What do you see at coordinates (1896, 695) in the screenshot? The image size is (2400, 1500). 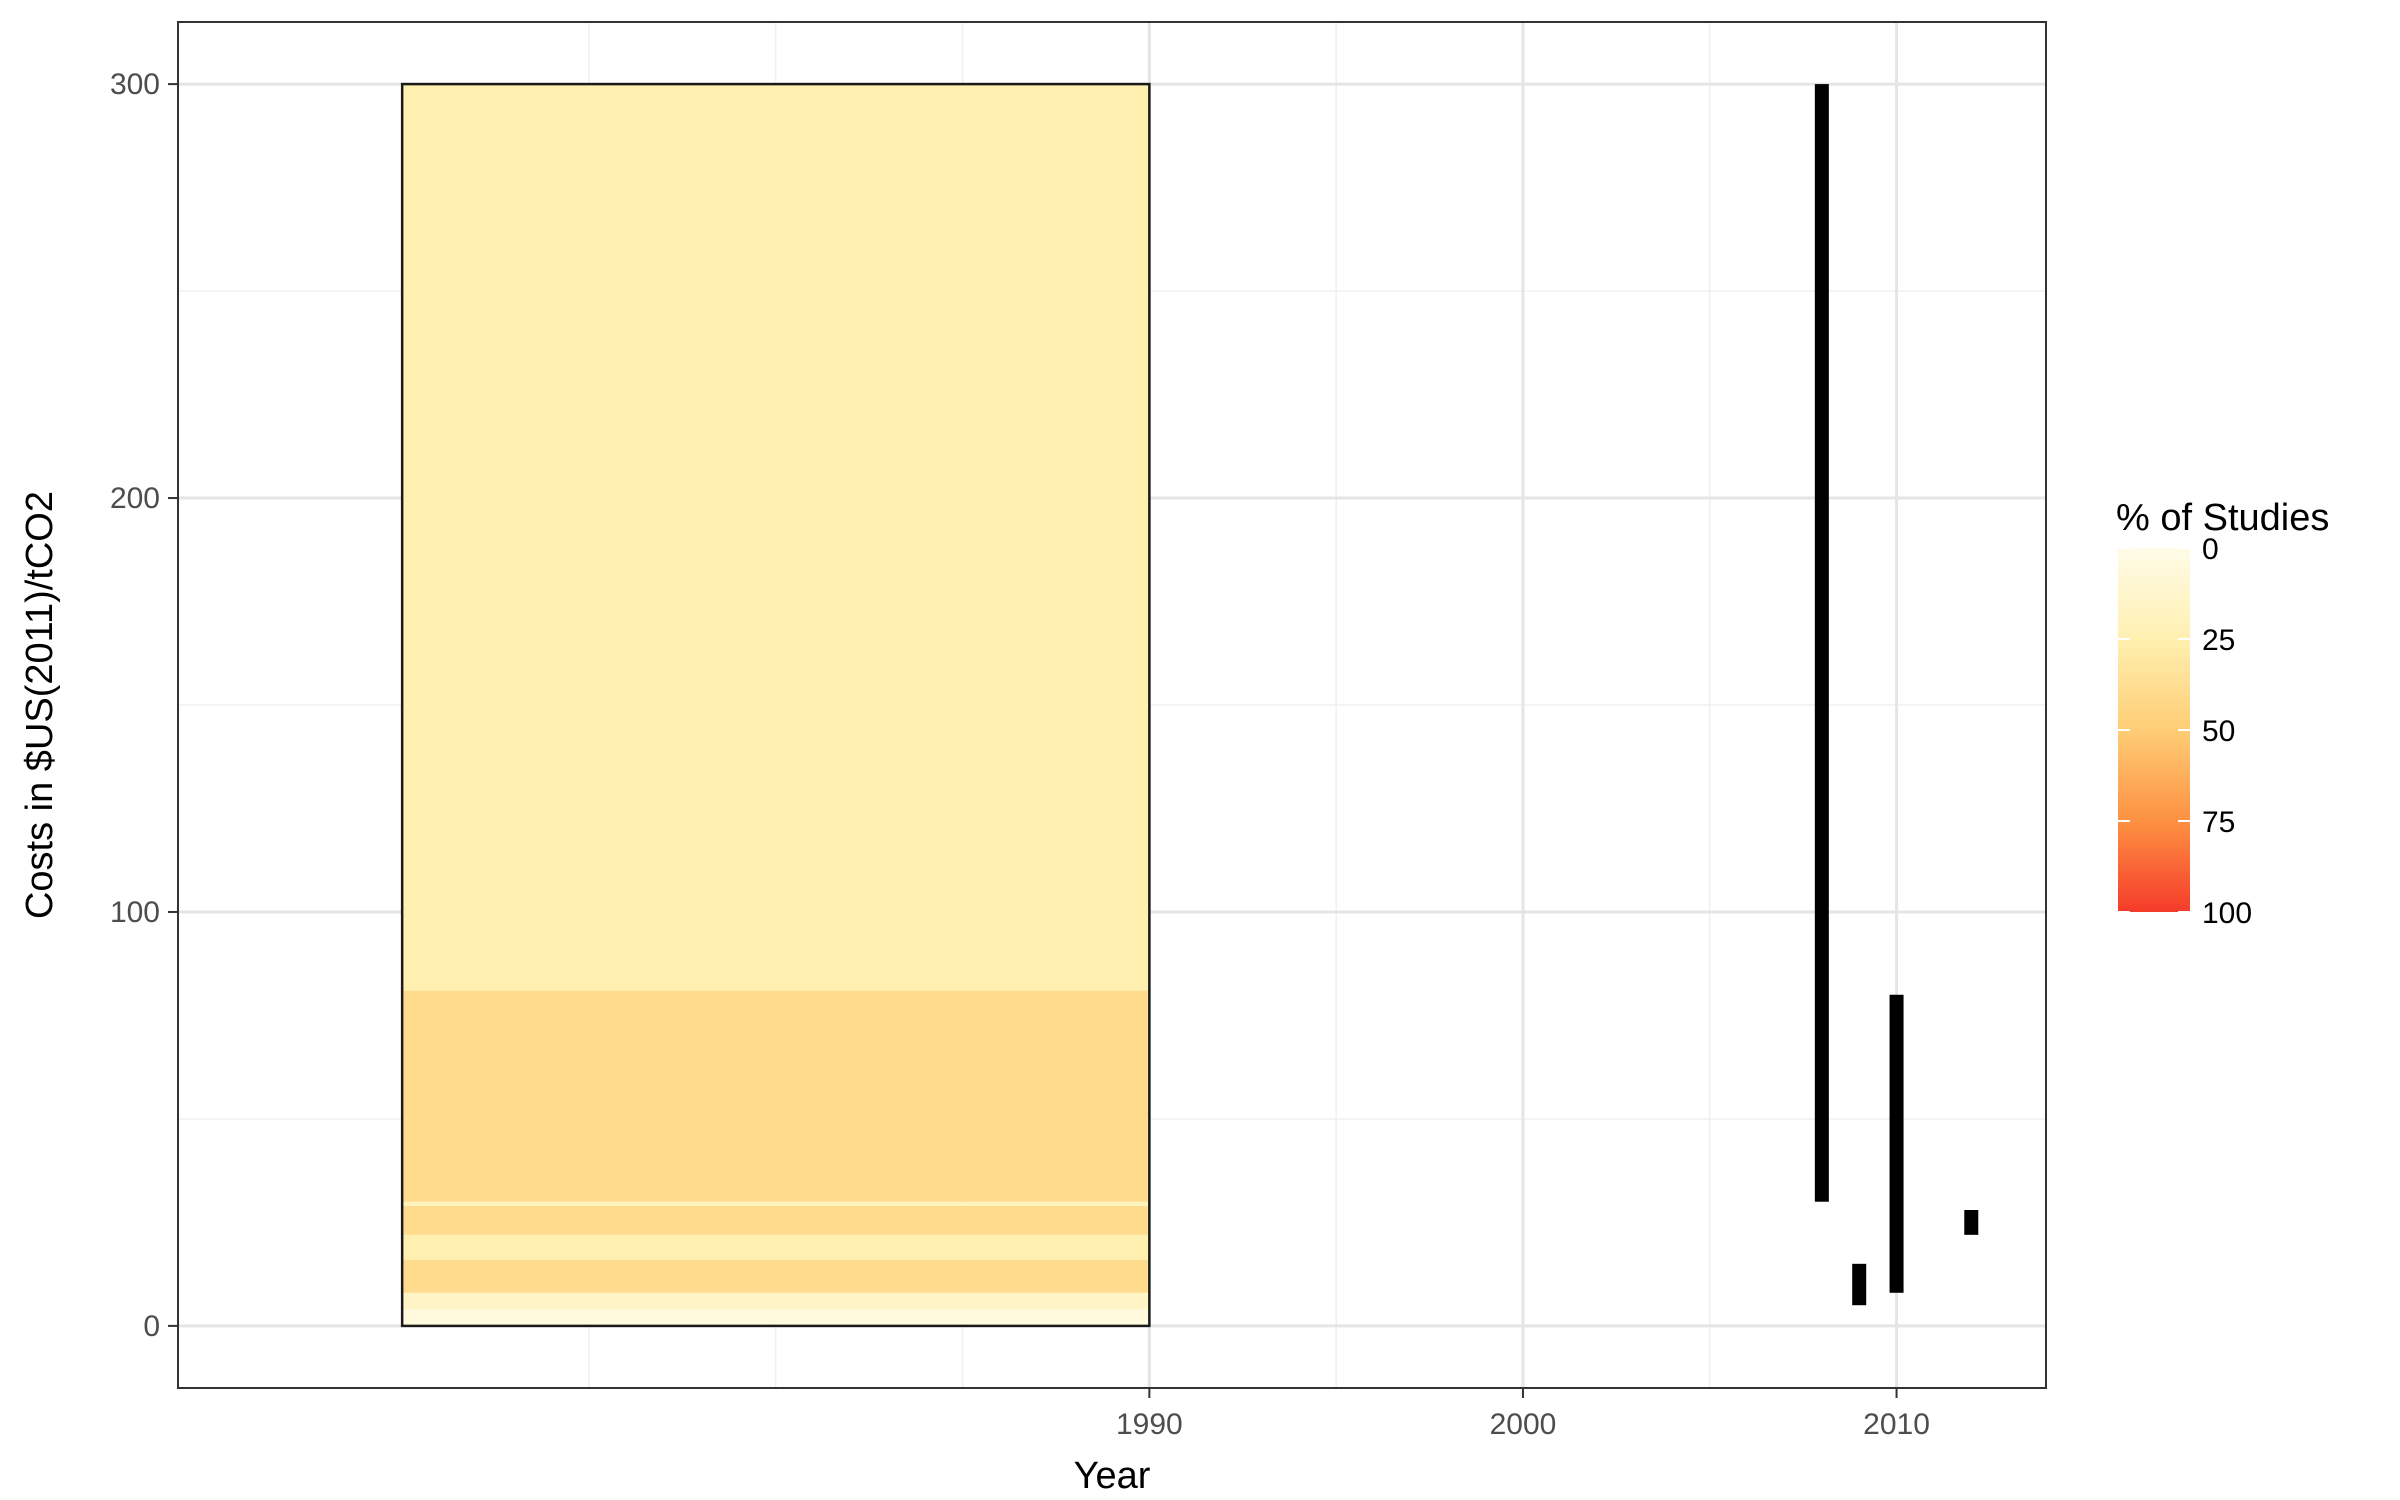 I see `range-bars` at bounding box center [1896, 695].